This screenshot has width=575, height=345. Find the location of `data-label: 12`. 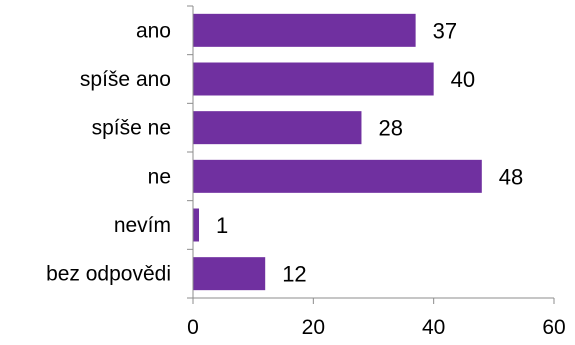

data-label: 12 is located at coordinates (294, 274).